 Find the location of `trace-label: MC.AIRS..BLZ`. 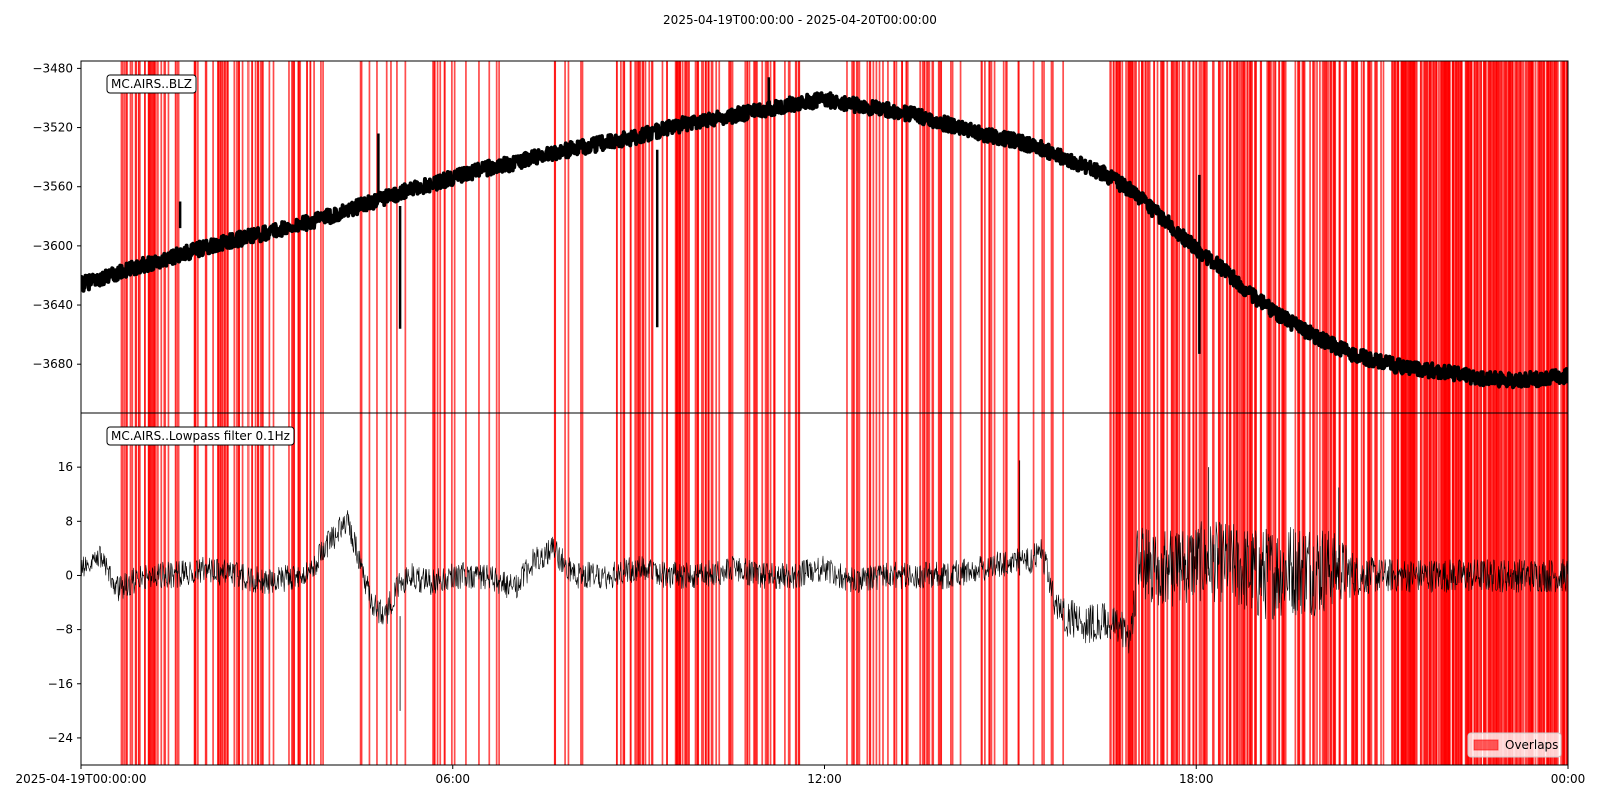

trace-label: MC.AIRS..BLZ is located at coordinates (151, 84).